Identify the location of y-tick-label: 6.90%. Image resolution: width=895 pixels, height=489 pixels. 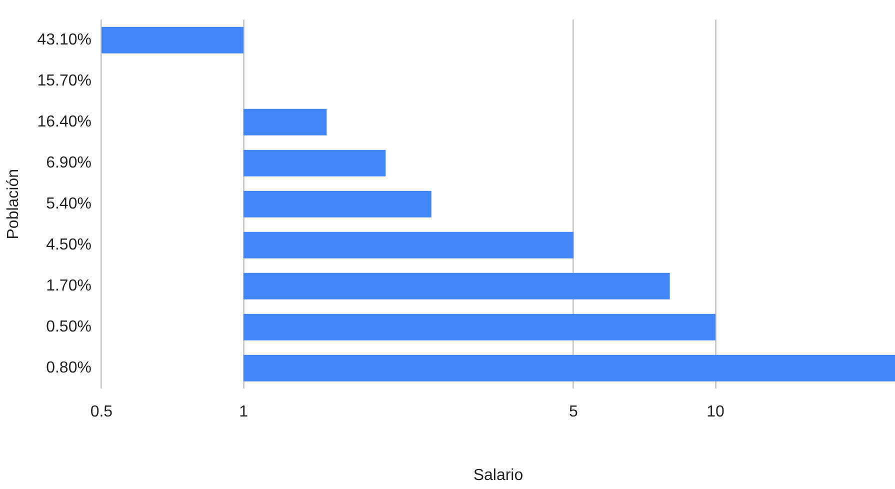
(69, 163).